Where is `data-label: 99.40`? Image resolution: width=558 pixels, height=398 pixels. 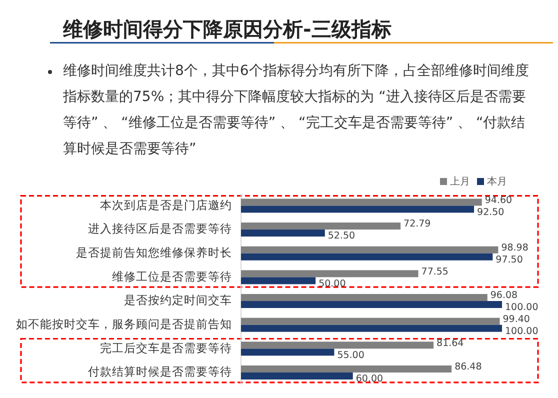 data-label: 99.40 is located at coordinates (516, 319).